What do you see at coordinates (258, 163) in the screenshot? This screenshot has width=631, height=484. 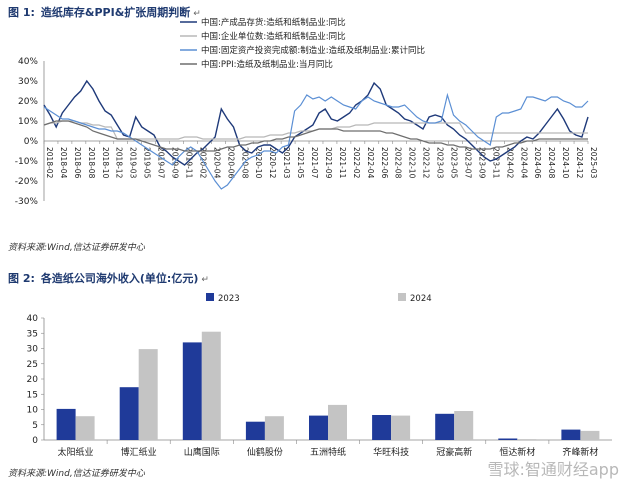 I see `chart1-xtick-label: 2020-10` at bounding box center [258, 163].